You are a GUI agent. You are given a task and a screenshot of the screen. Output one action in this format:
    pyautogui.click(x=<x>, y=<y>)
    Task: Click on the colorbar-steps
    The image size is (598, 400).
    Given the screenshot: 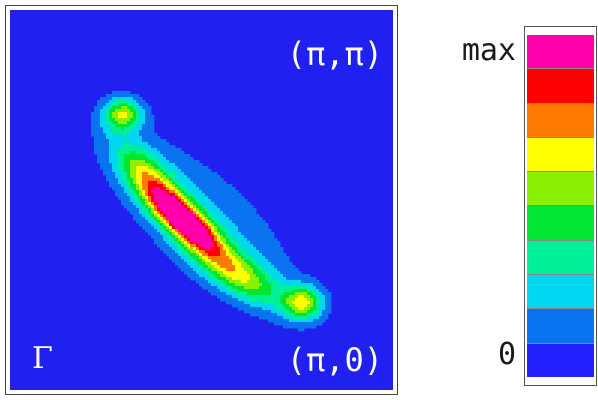 What is the action you would take?
    pyautogui.click(x=560, y=206)
    